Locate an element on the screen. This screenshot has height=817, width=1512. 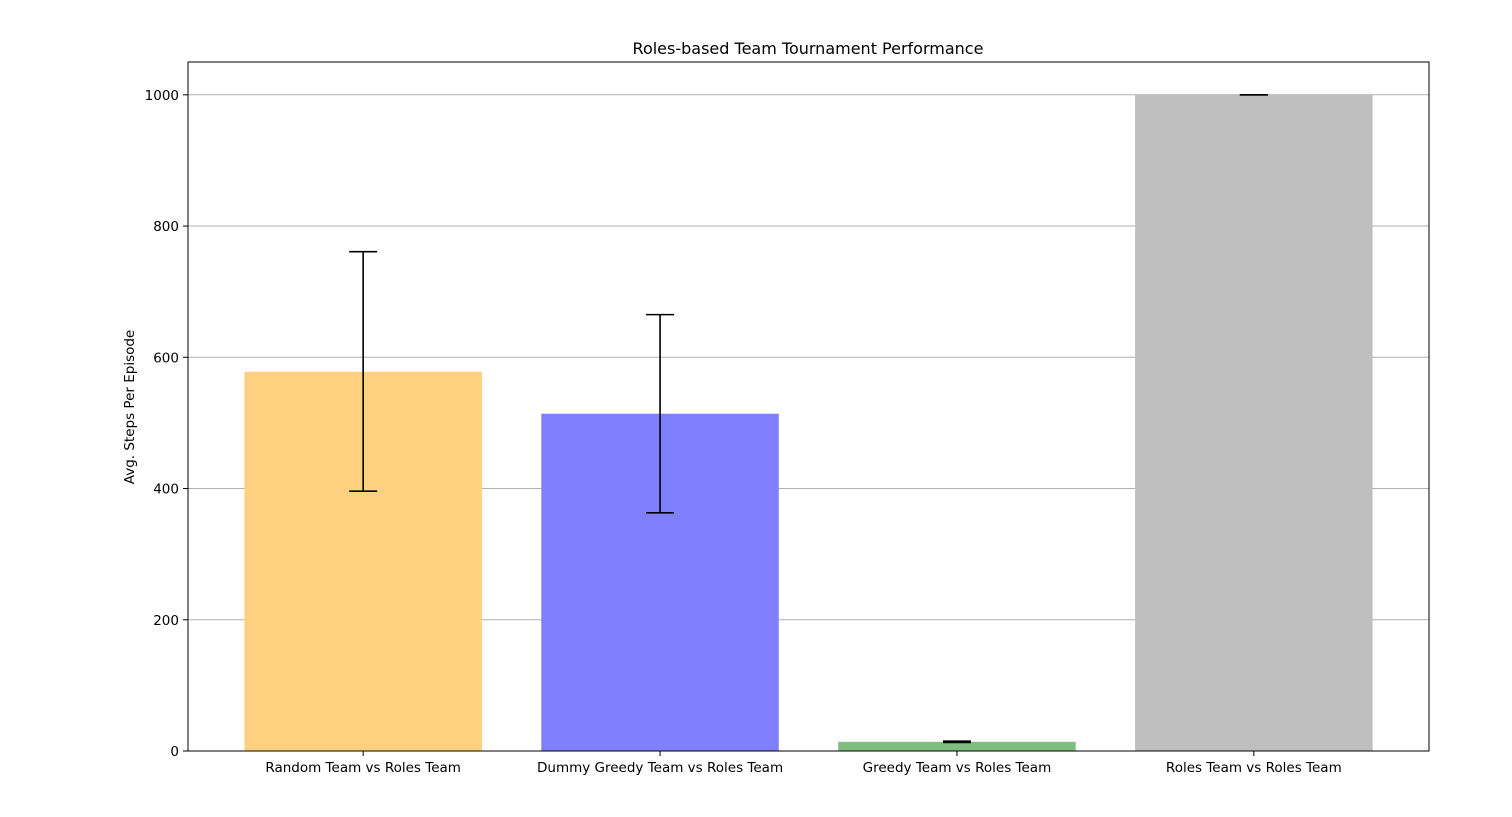
x-tick-label: Greedy Team vs Roles Team is located at coordinates (957, 768).